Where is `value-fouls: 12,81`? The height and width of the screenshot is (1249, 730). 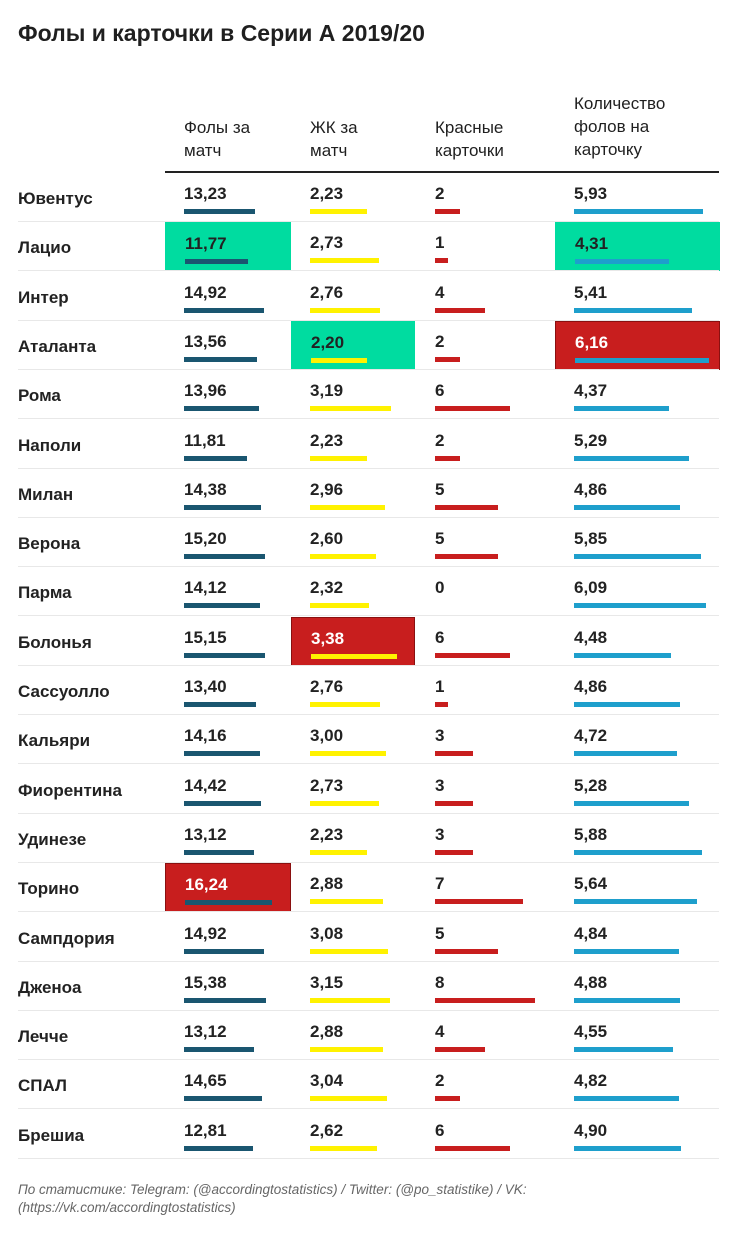
value-fouls: 12,81 is located at coordinates (205, 1130).